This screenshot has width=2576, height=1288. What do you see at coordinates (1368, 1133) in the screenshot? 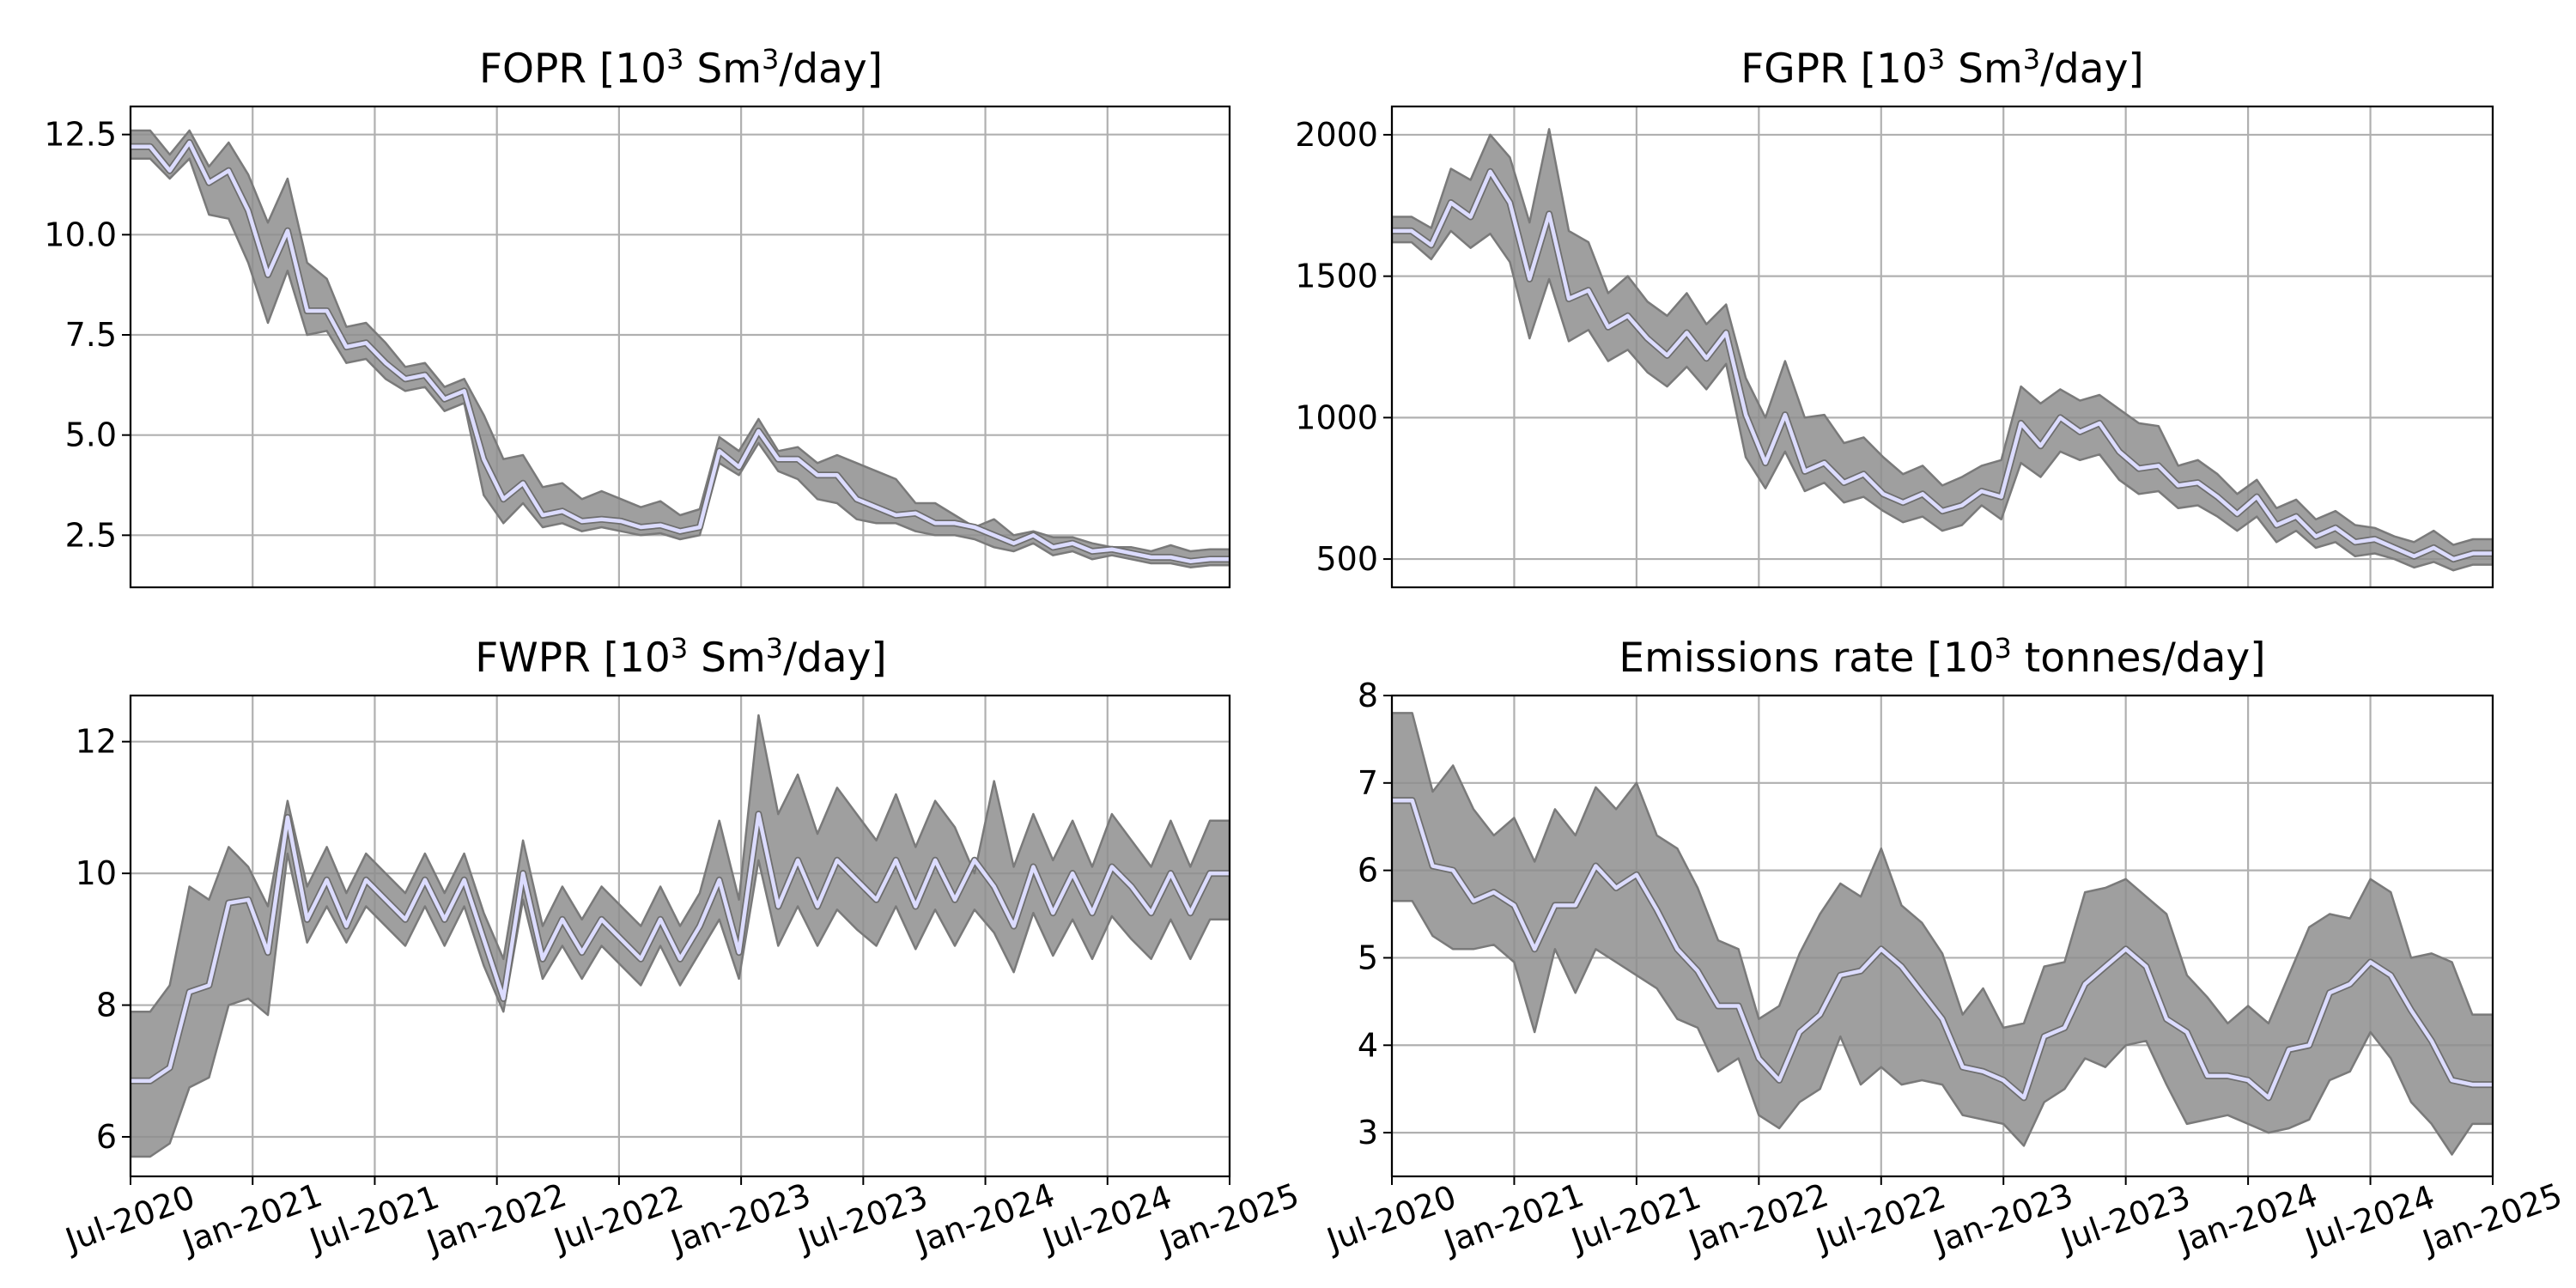
I see `y-tick-label: 3` at bounding box center [1368, 1133].